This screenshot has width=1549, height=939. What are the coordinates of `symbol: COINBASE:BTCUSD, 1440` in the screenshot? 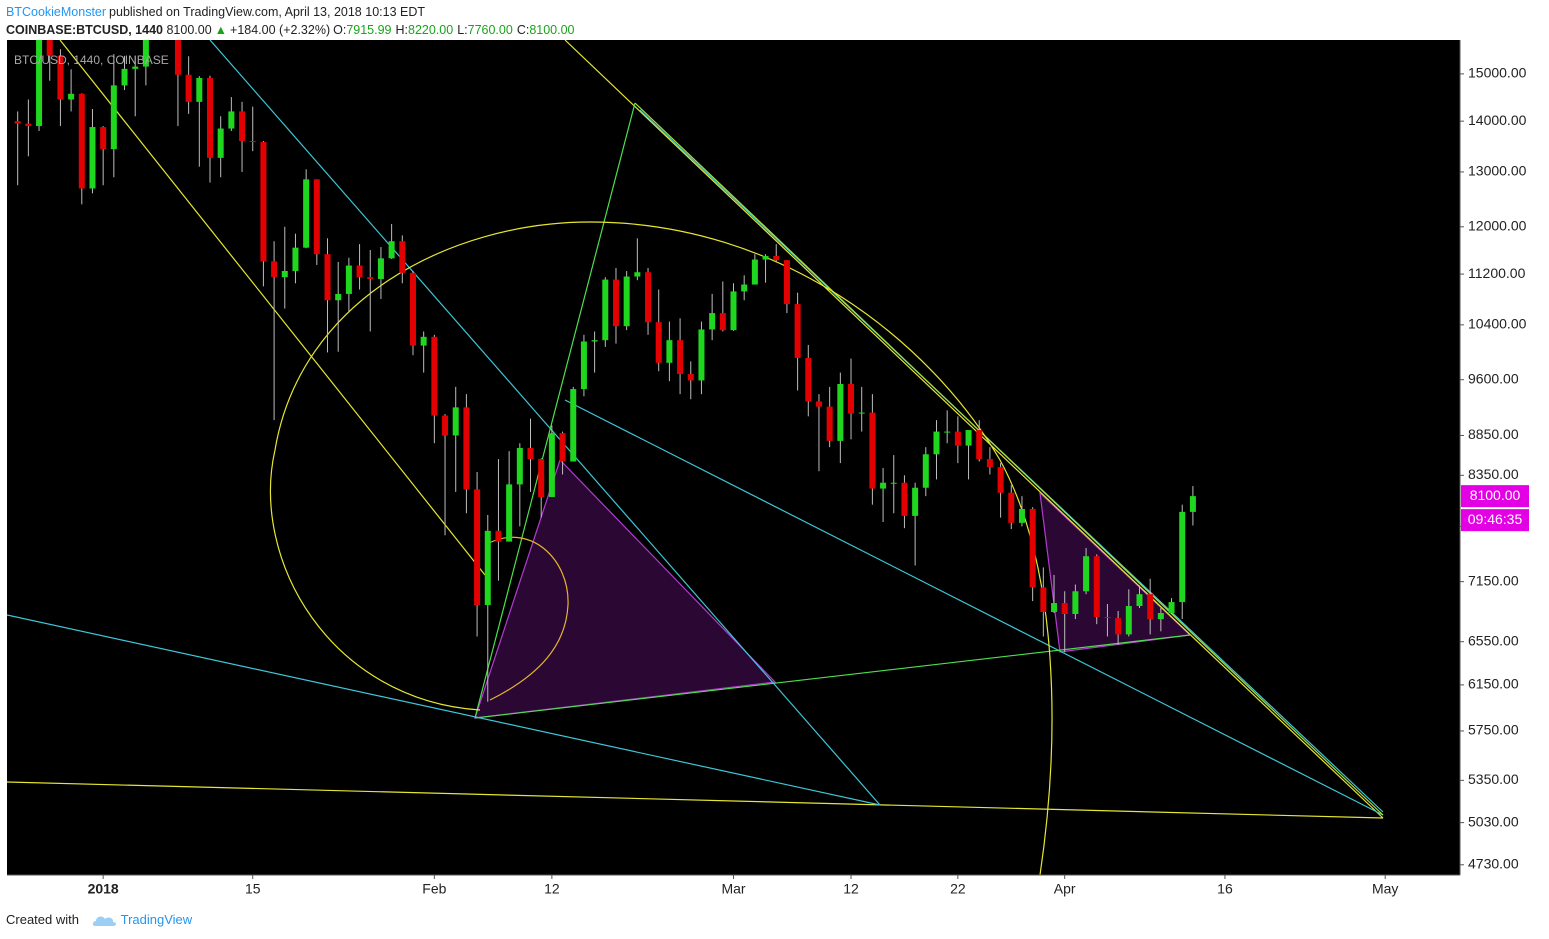 It's located at (84, 30).